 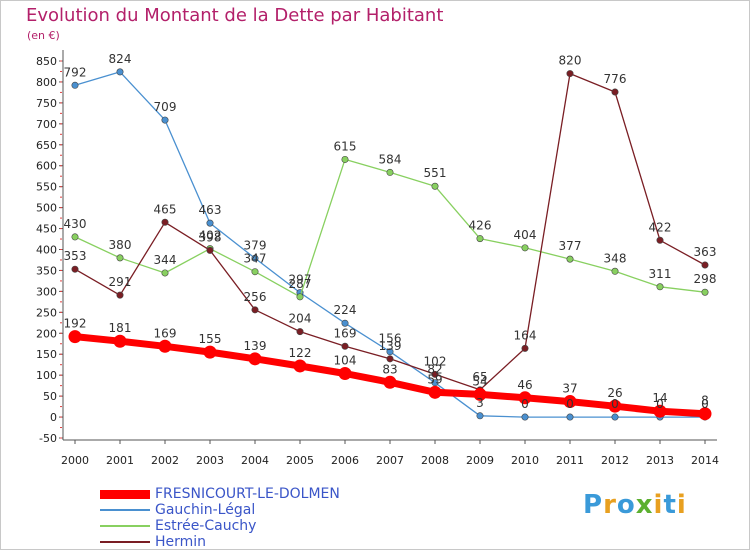 I want to click on x-tick-label: 2005, so click(x=300, y=460).